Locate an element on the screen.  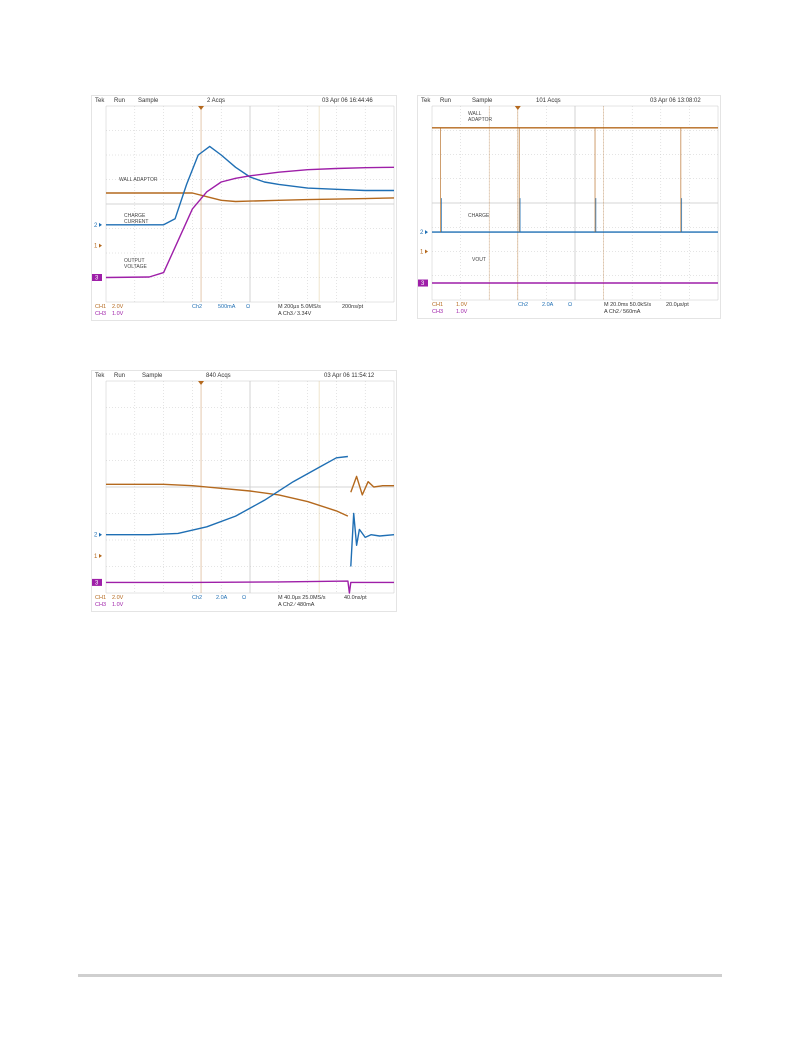
label-charge-current: CHARGE CURRENT is located at coordinates (136, 219).